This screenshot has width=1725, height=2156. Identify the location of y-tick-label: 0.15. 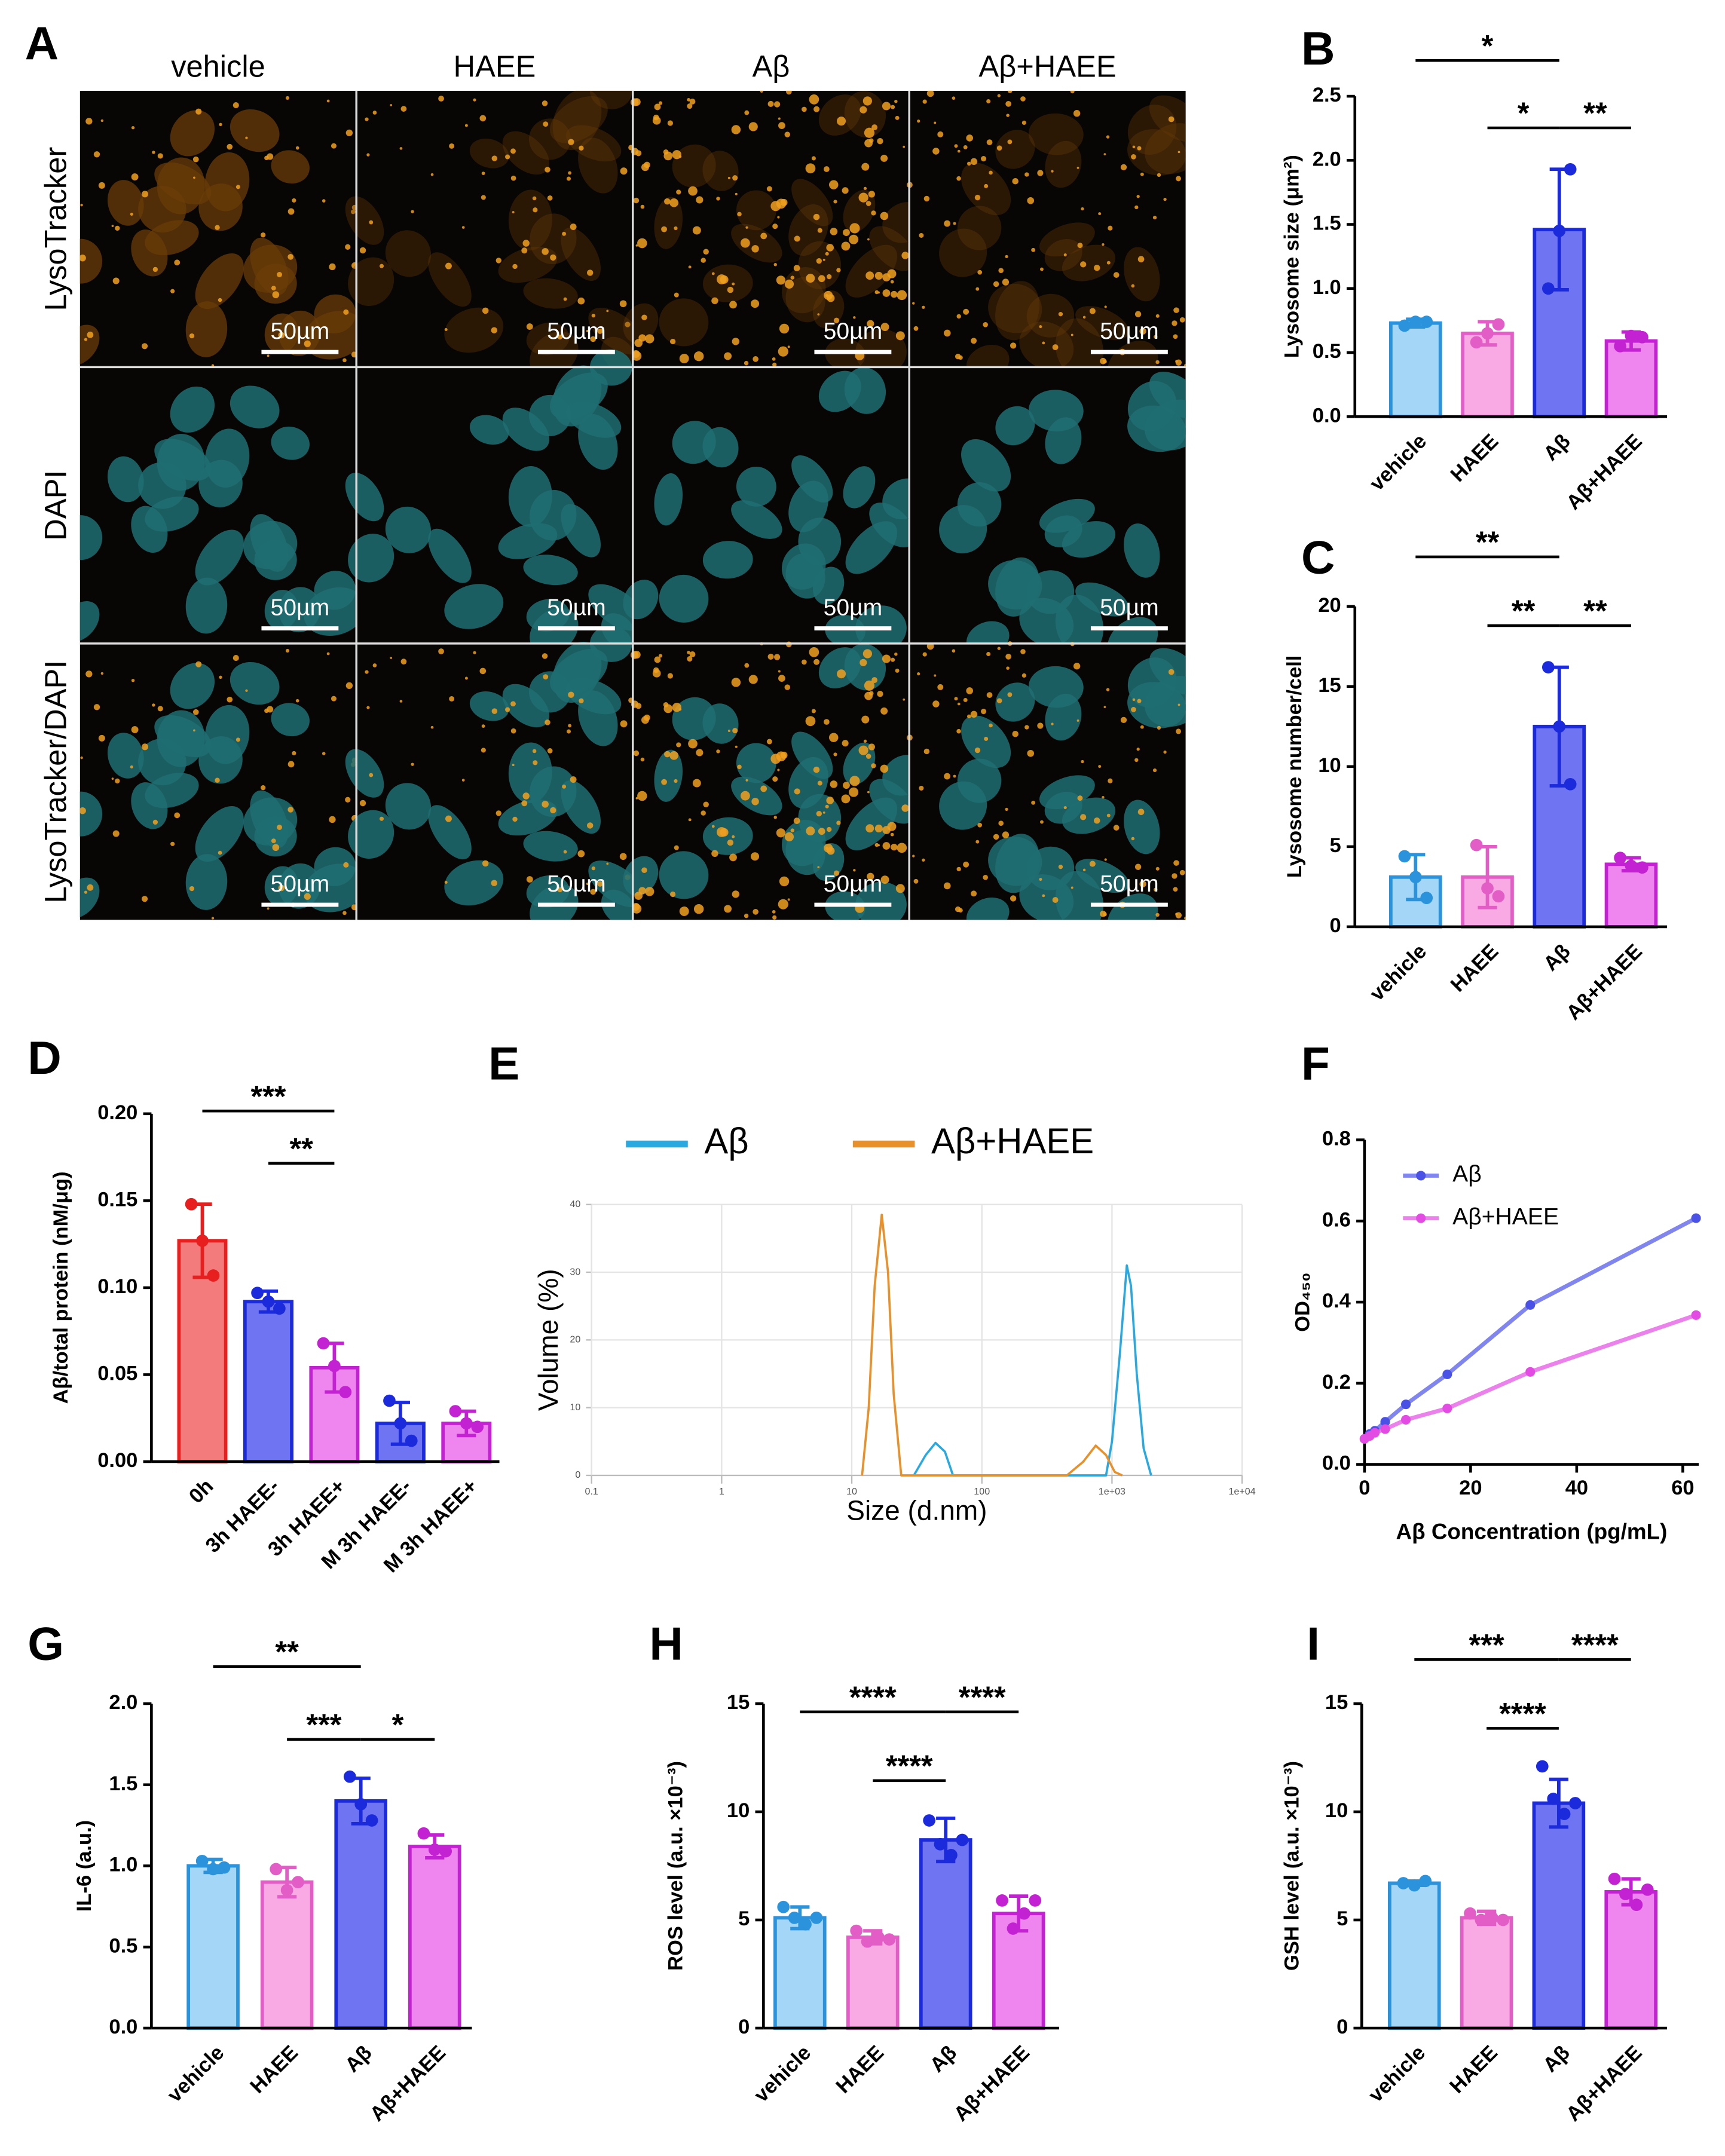
(117, 1199).